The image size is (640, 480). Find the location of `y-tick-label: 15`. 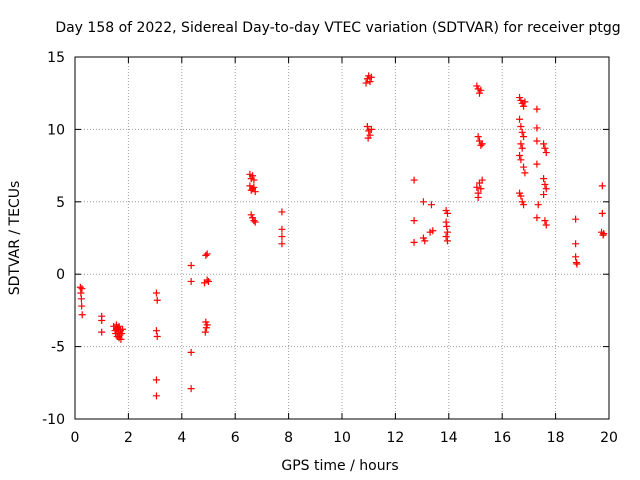

y-tick-label: 15 is located at coordinates (56, 58).